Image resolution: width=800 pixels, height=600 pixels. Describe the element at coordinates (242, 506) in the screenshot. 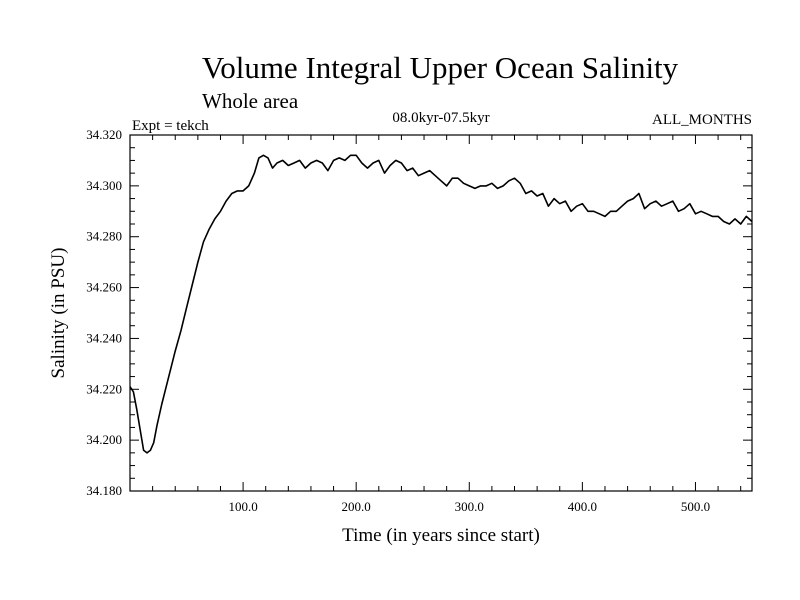

I see `x-tick-label: 100.0` at that location.